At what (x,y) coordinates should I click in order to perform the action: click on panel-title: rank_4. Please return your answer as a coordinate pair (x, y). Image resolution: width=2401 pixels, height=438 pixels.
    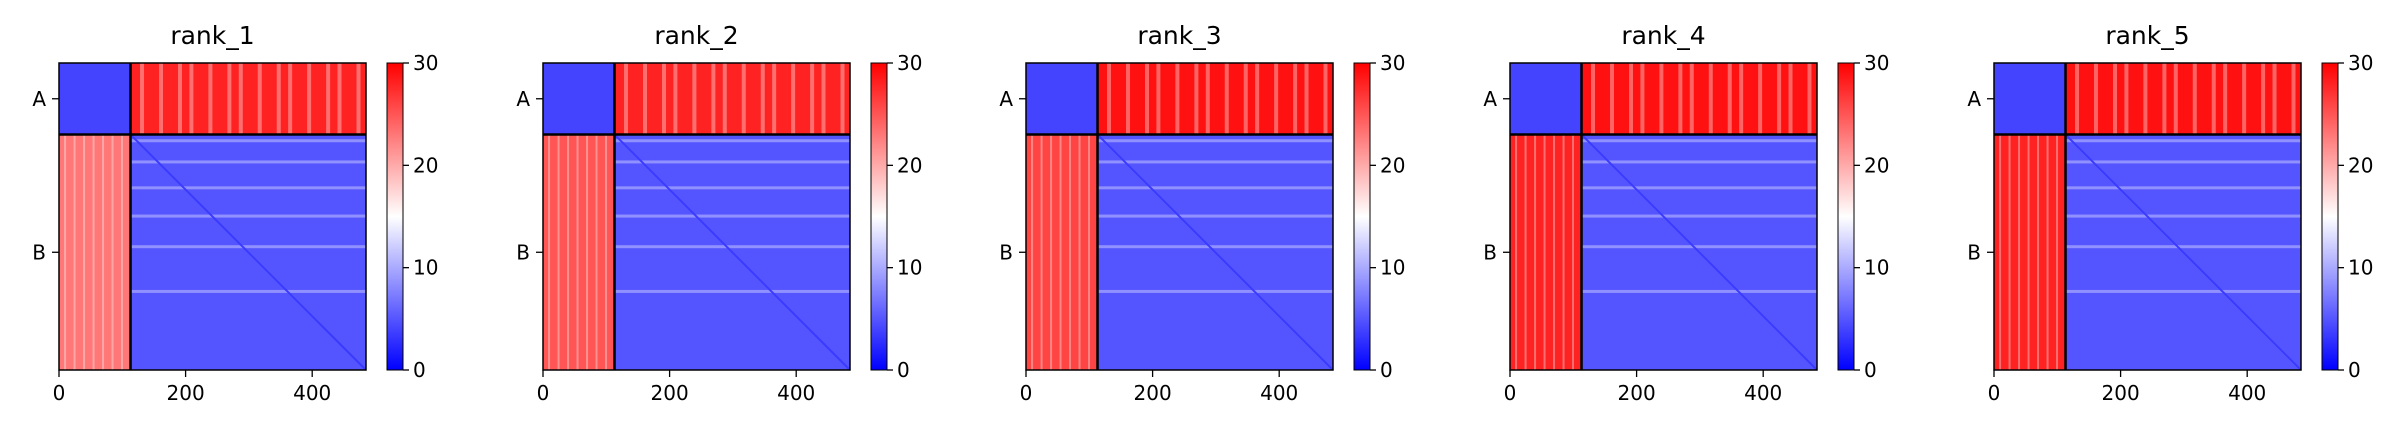
    Looking at the image, I should click on (1663, 35).